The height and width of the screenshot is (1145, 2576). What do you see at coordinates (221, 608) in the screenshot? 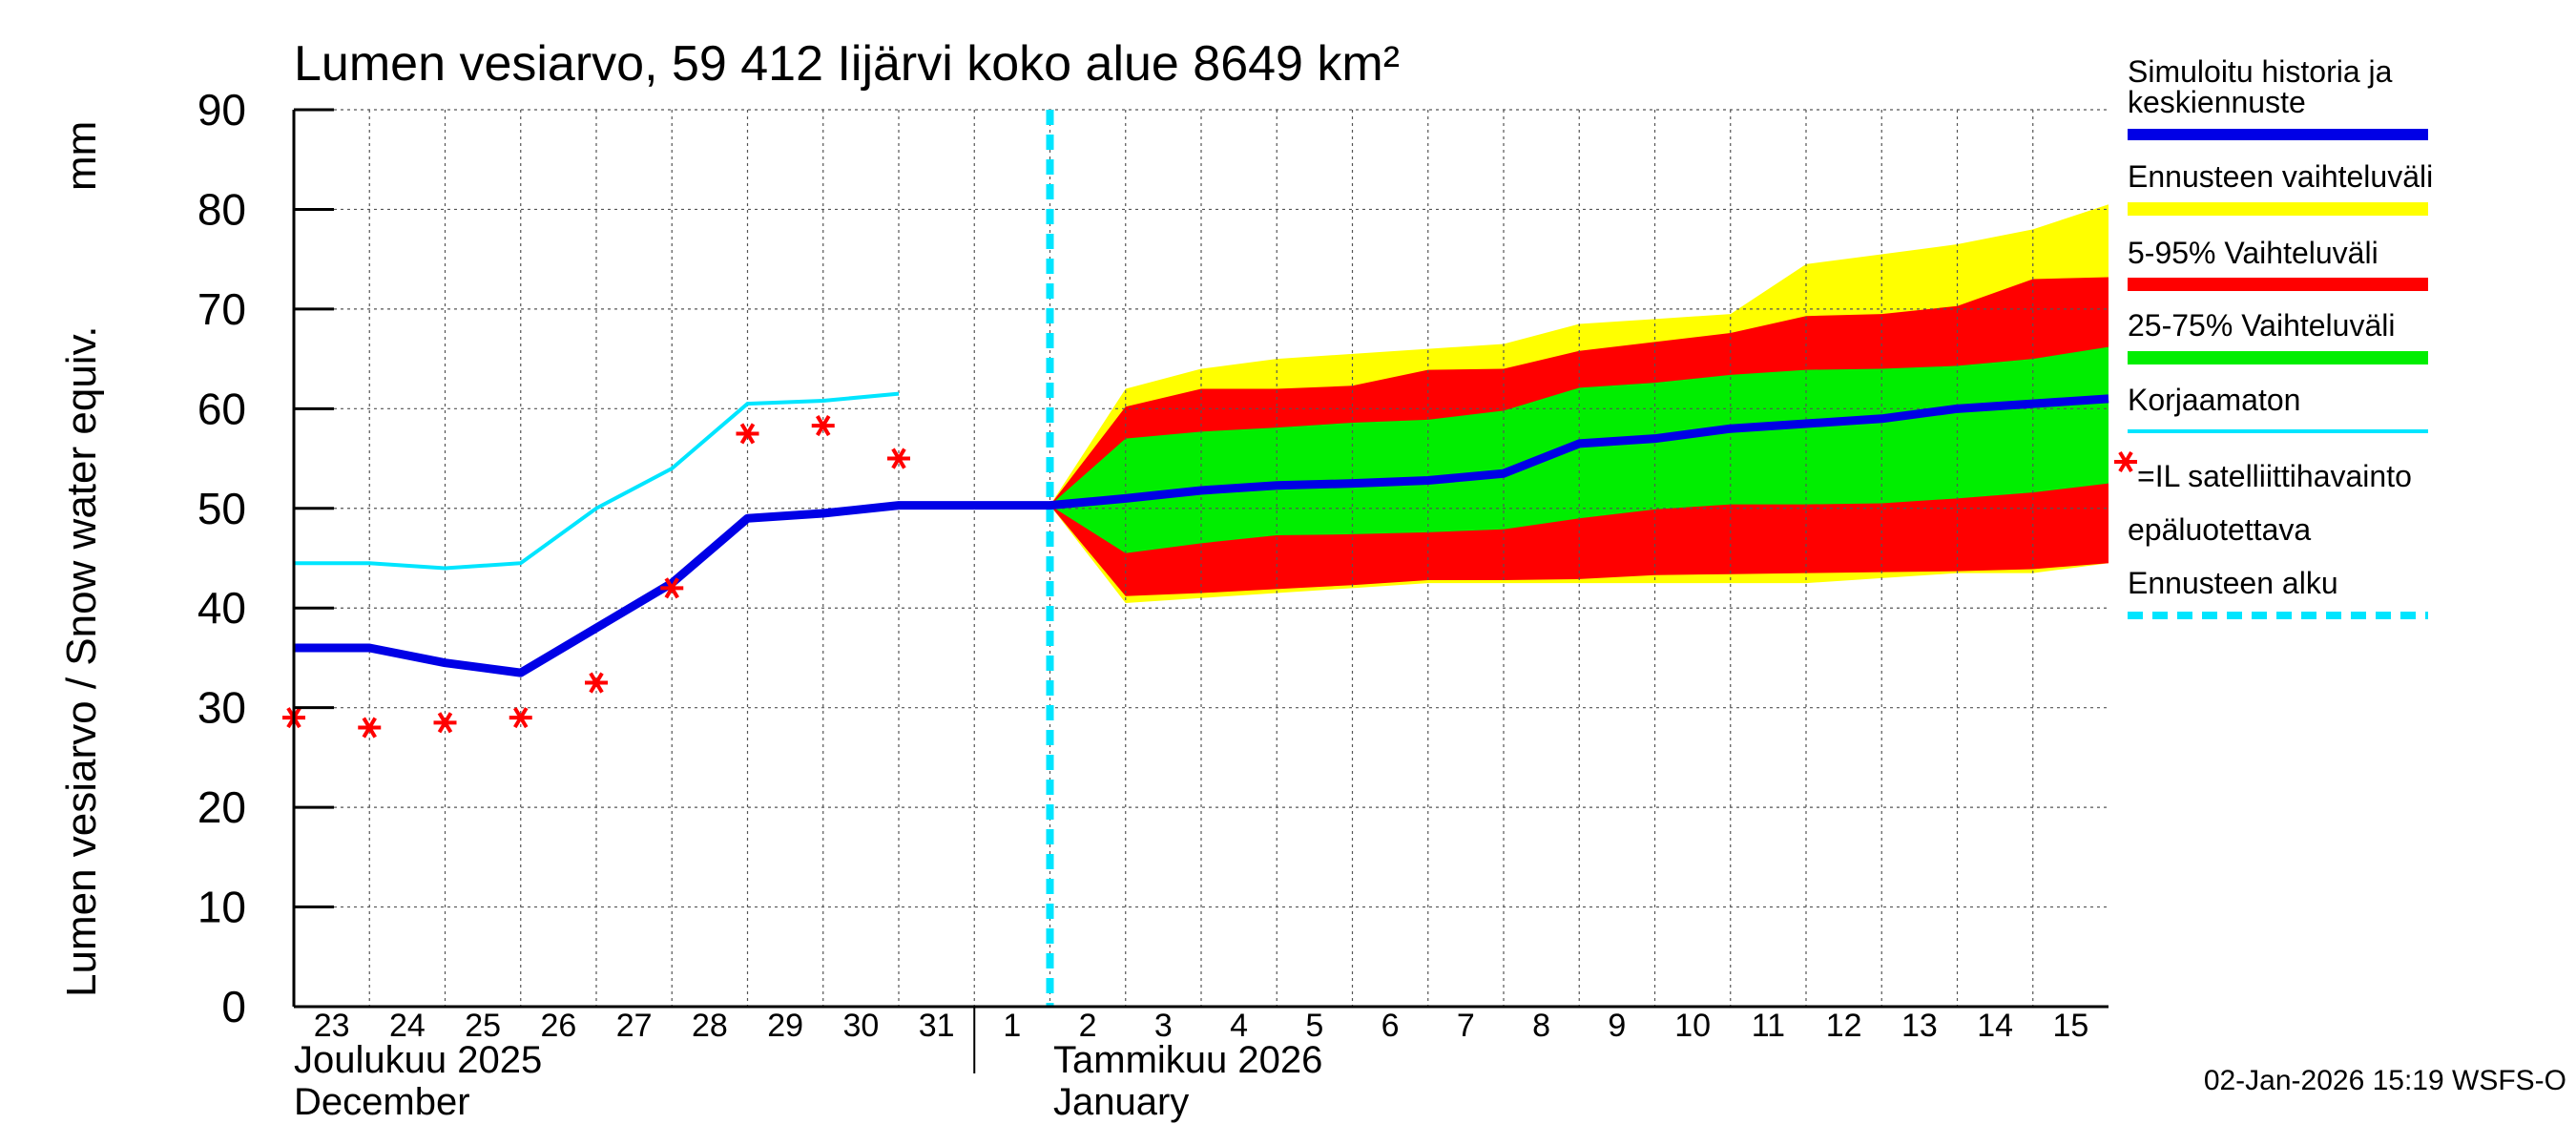
I see `y-tick-label: 40` at bounding box center [221, 608].